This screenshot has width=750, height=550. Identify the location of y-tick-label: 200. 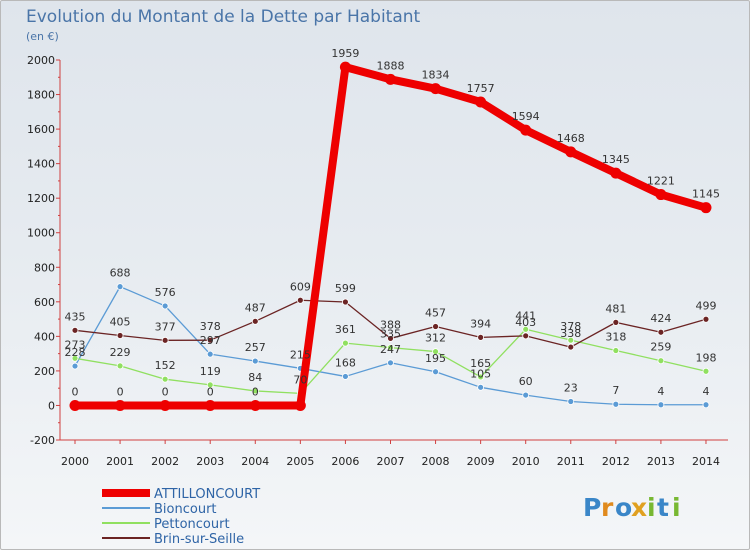
(44, 371).